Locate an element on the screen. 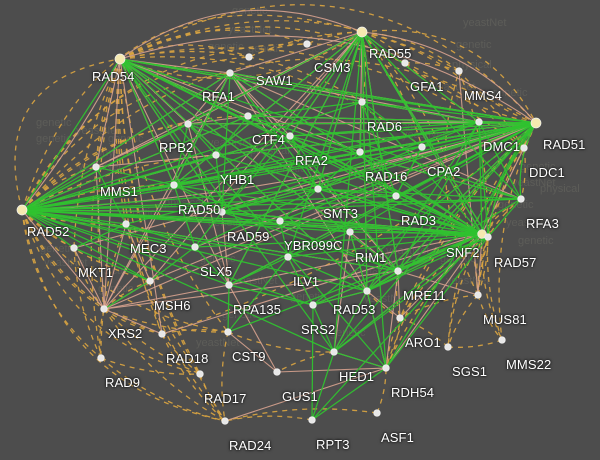 The height and width of the screenshot is (460, 600). graph-node-rad6 is located at coordinates (362, 102).